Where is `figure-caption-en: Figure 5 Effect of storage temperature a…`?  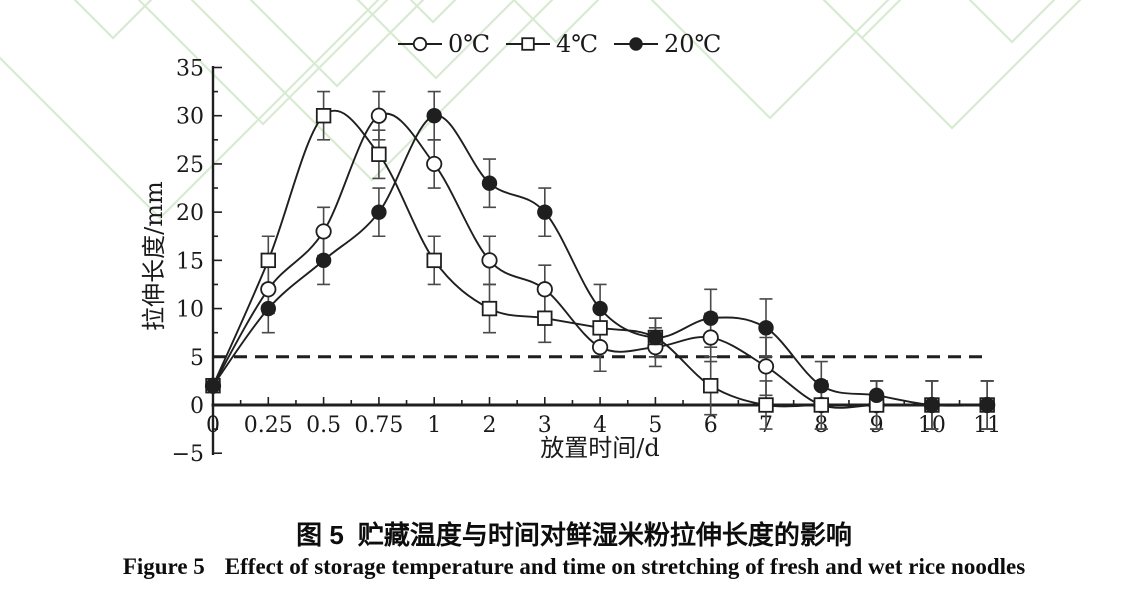
figure-caption-en: Figure 5 Effect of storage temperature a… is located at coordinates (574, 567).